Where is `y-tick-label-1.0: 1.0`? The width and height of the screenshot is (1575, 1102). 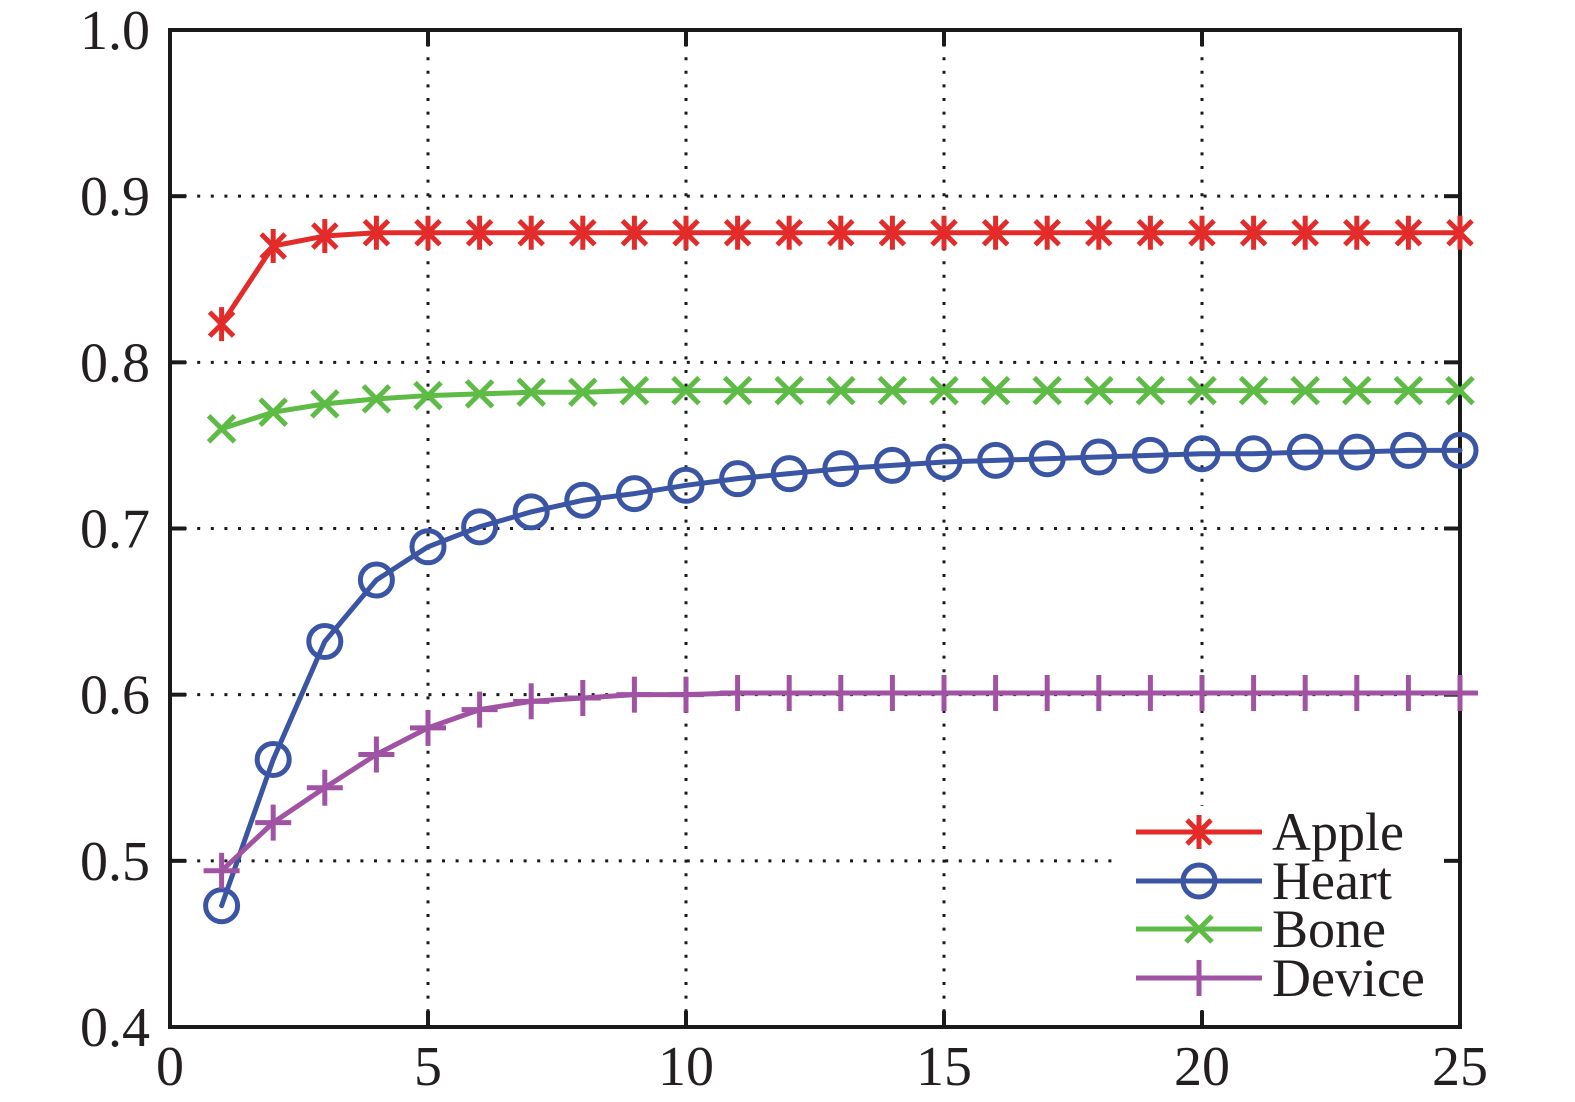
y-tick-label-1.0: 1.0 is located at coordinates (115, 31).